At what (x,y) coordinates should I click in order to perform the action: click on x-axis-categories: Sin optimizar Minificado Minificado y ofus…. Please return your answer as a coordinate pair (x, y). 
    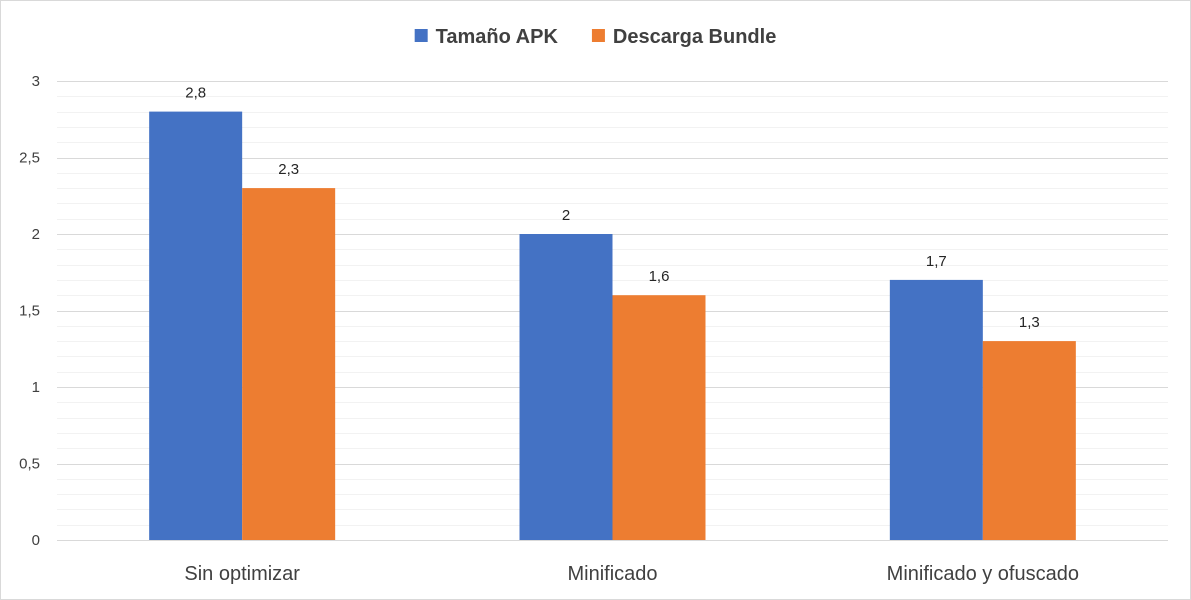
    Looking at the image, I should click on (631, 574).